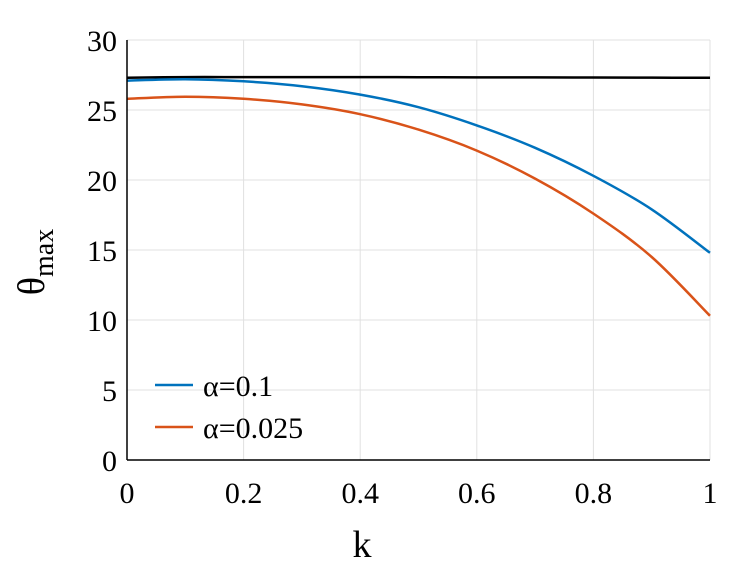 The width and height of the screenshot is (733, 562). Describe the element at coordinates (360, 493) in the screenshot. I see `x-tick-label: 0.4` at that location.